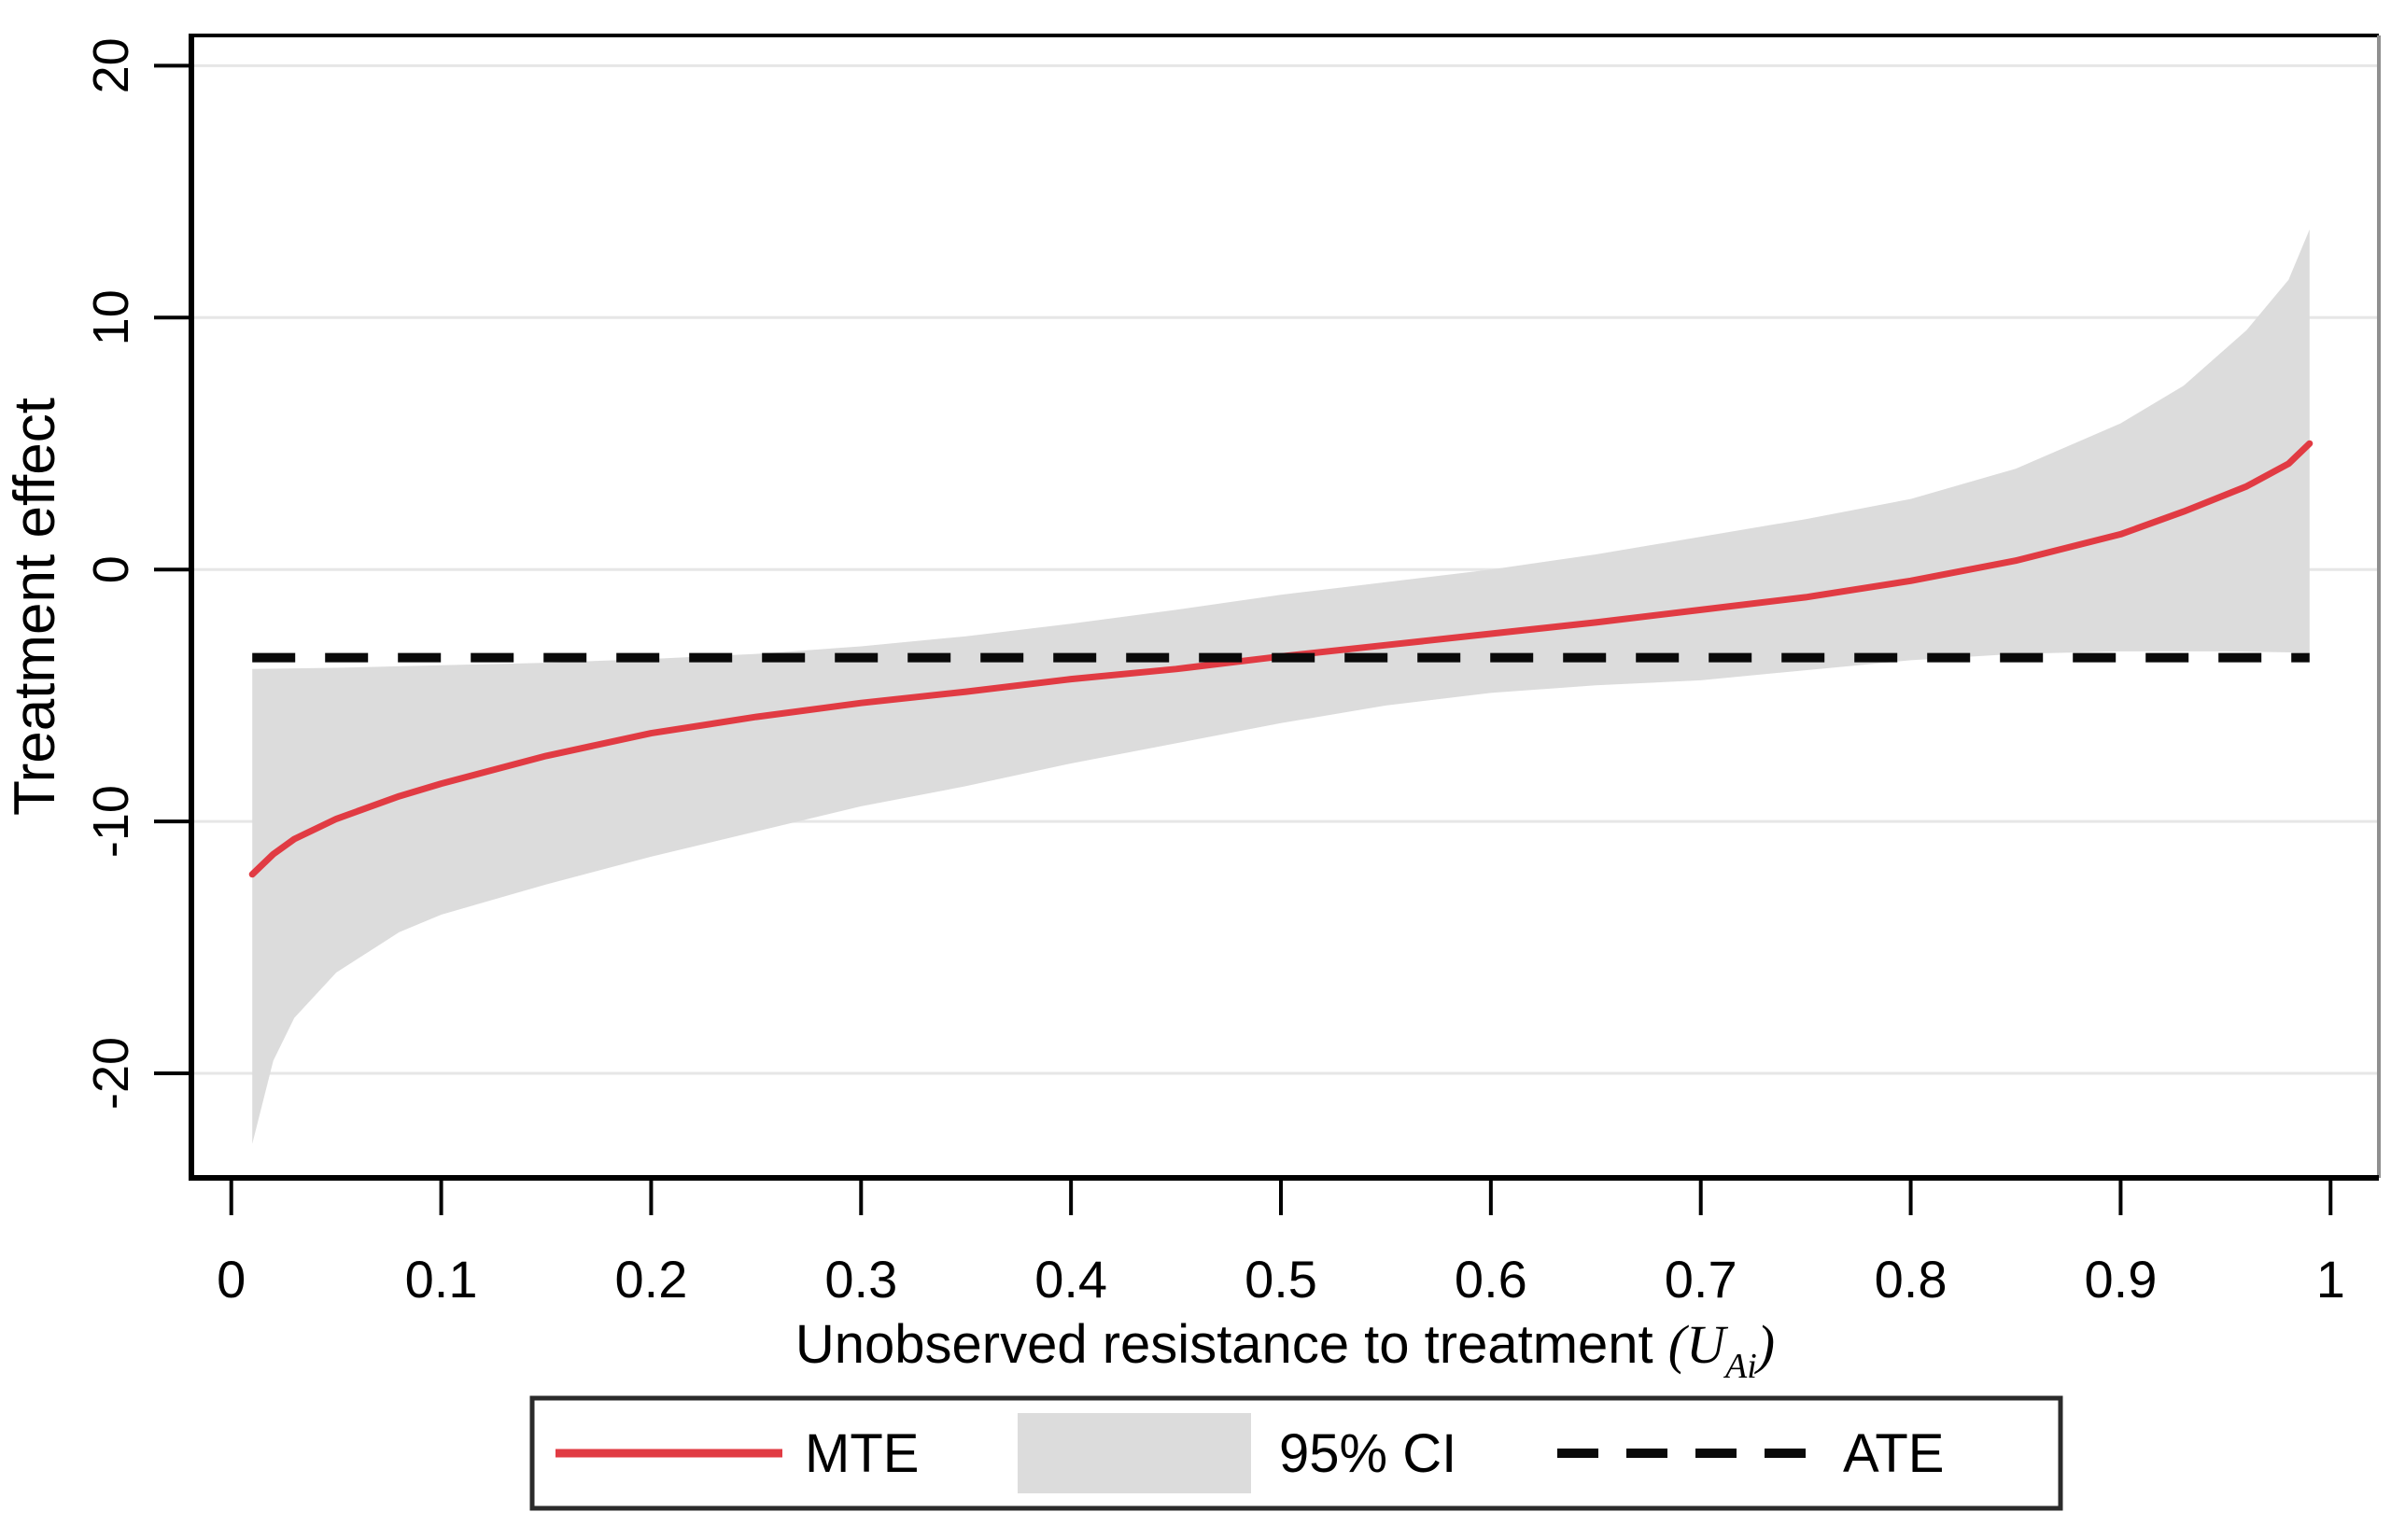  I want to click on y-tick-label: 10, so click(111, 317).